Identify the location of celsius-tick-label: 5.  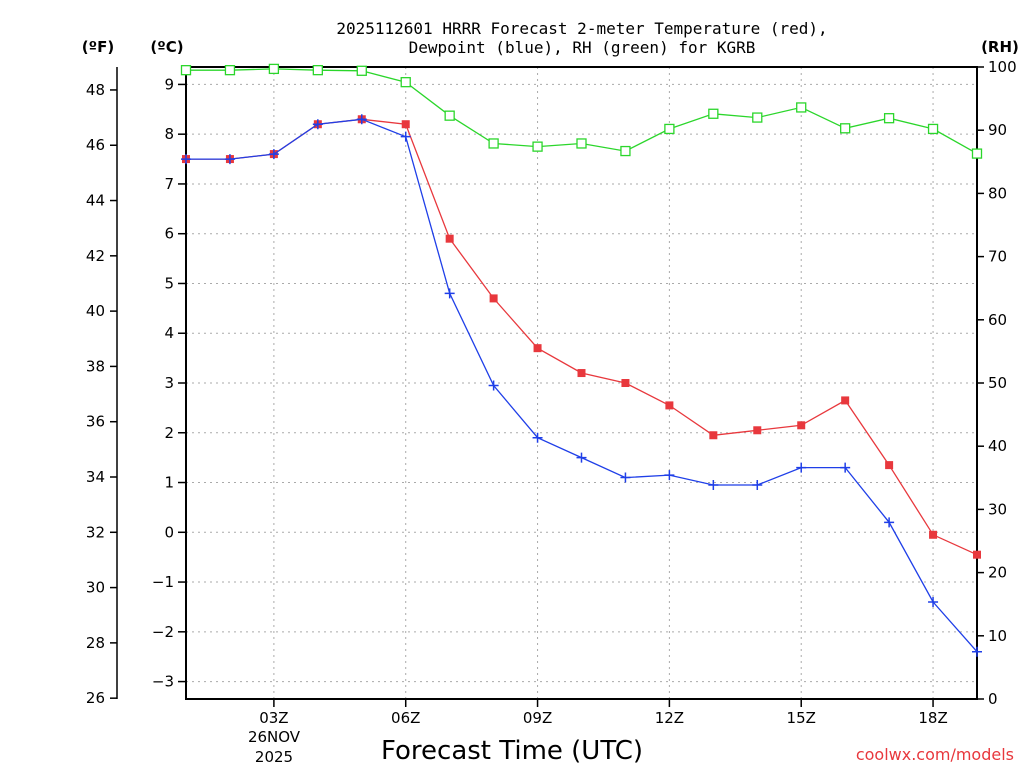
(169, 283).